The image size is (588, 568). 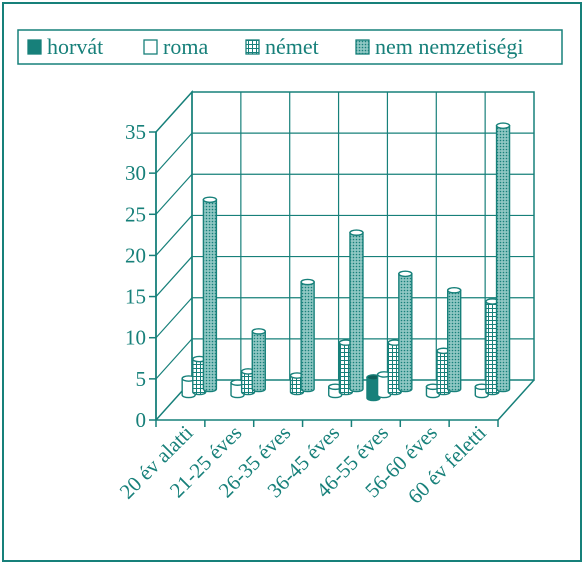 I want to click on y-tick-label: 0, so click(x=141, y=420).